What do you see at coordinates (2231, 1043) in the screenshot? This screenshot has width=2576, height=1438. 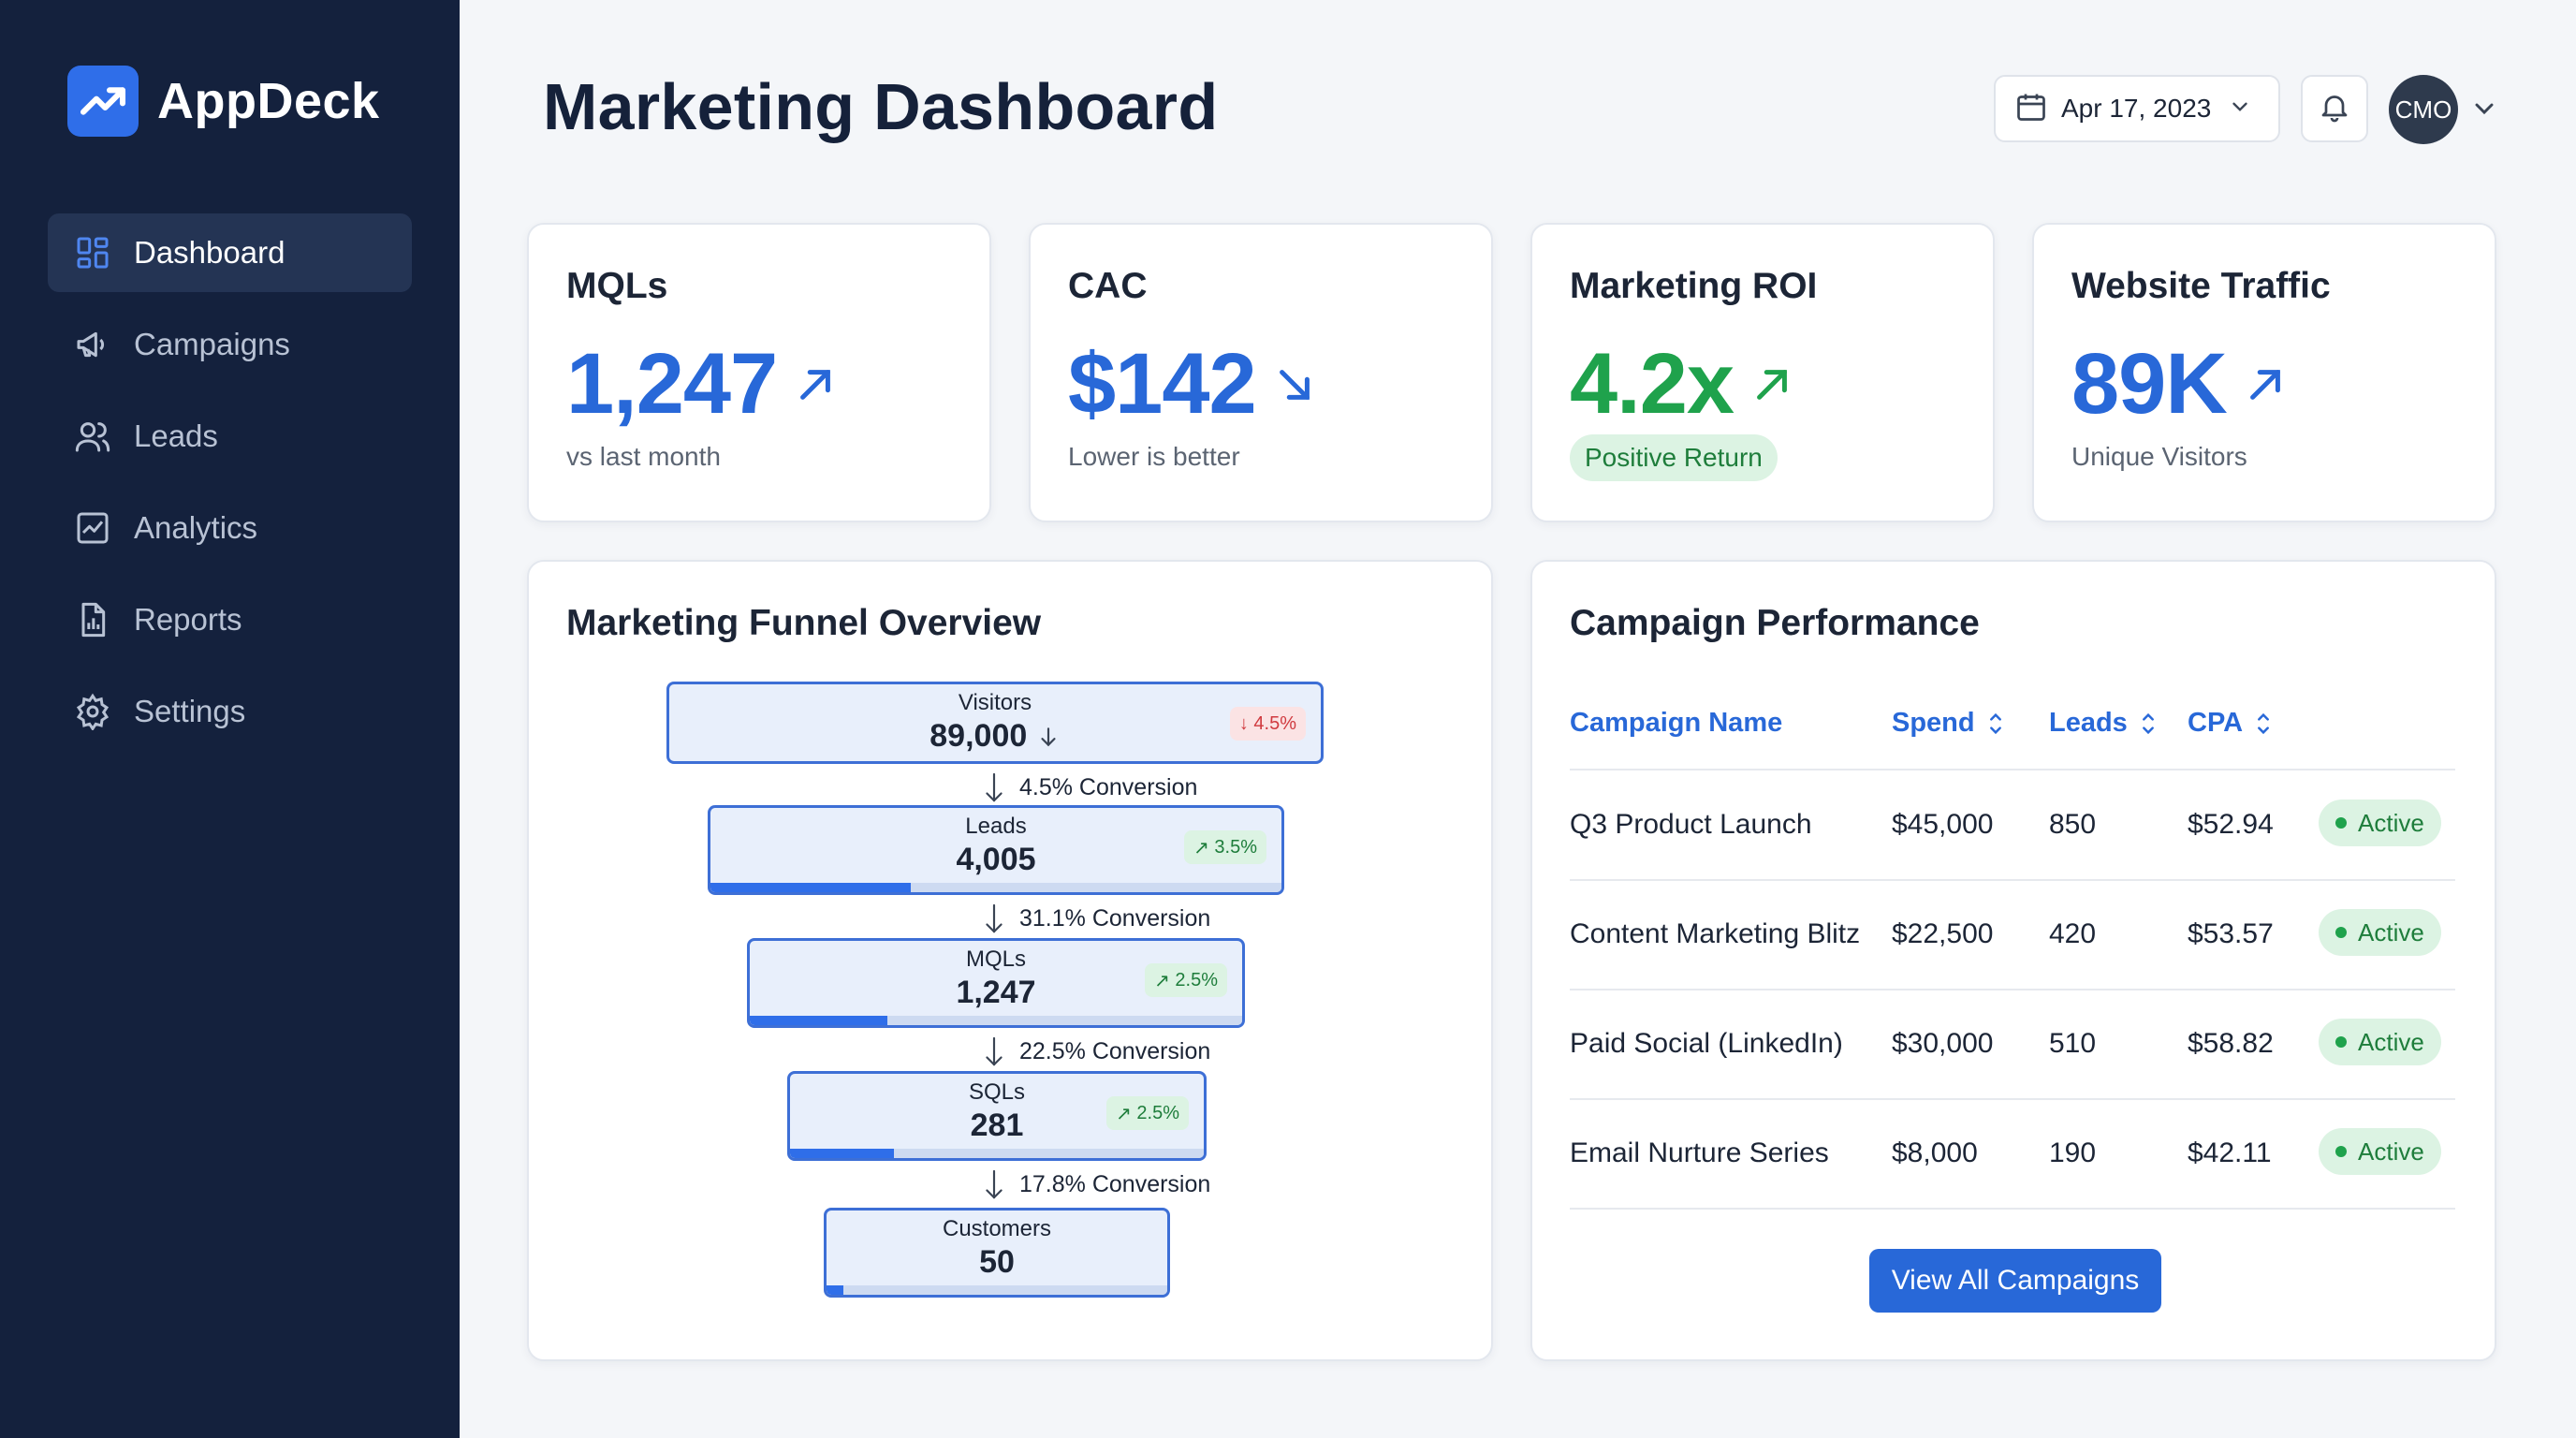 I see `campaign-cpa: $58.82` at bounding box center [2231, 1043].